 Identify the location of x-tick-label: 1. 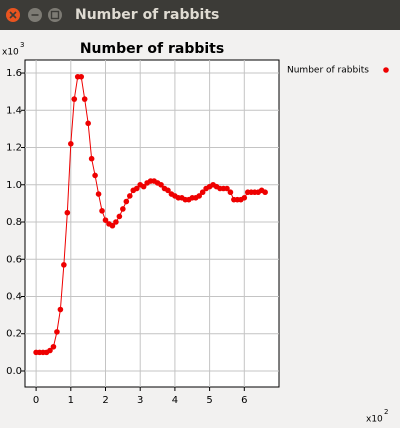
(71, 400).